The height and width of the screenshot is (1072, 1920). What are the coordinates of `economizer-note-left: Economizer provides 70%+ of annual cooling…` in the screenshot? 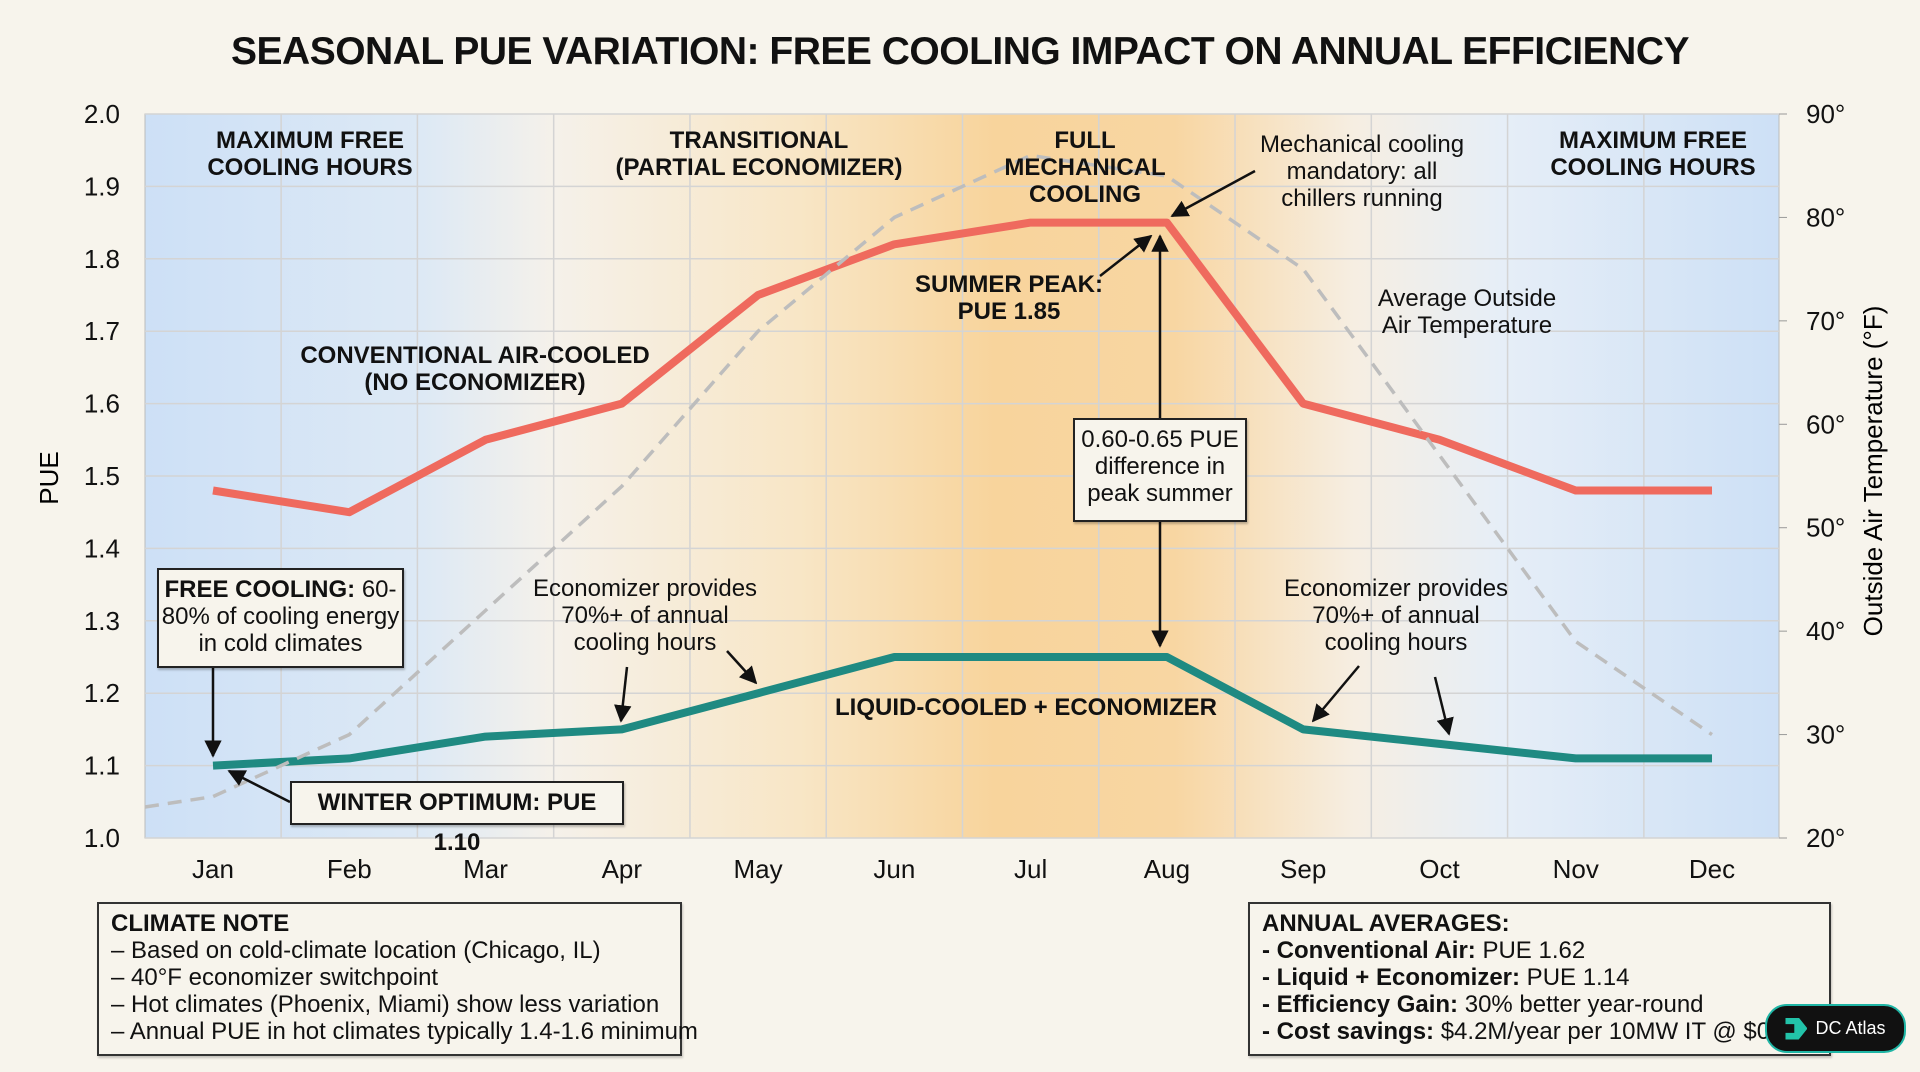 It's located at (645, 615).